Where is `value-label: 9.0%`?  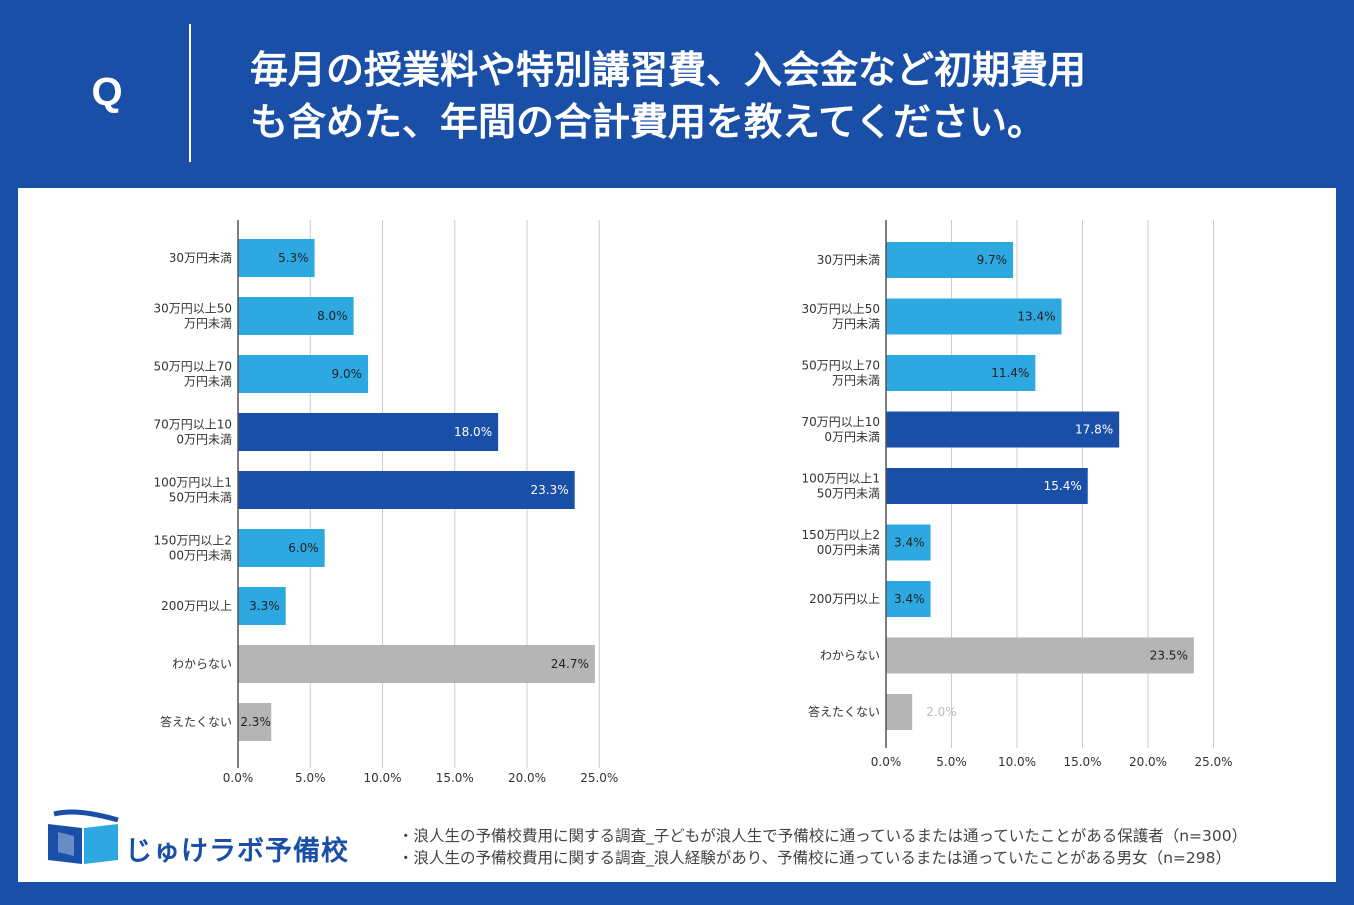
value-label: 9.0% is located at coordinates (347, 374).